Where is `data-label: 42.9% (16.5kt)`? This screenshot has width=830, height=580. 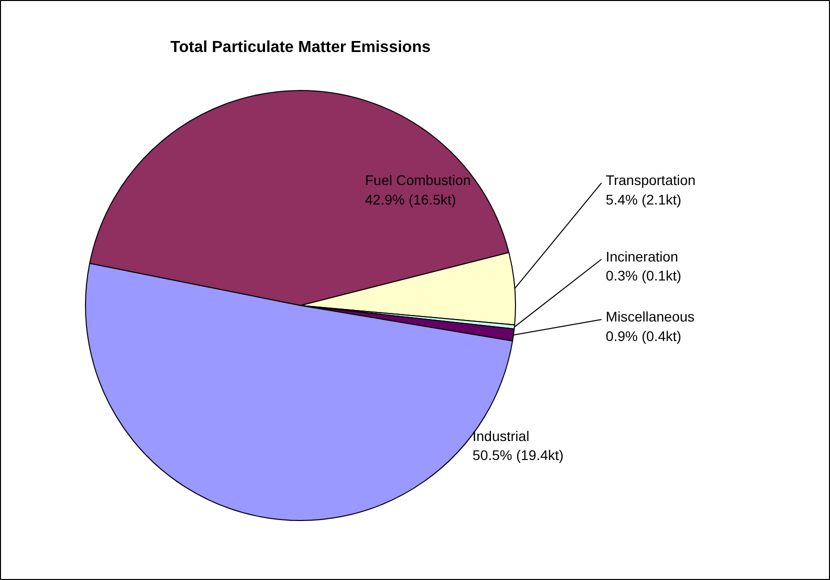
data-label: 42.9% (16.5kt) is located at coordinates (410, 199).